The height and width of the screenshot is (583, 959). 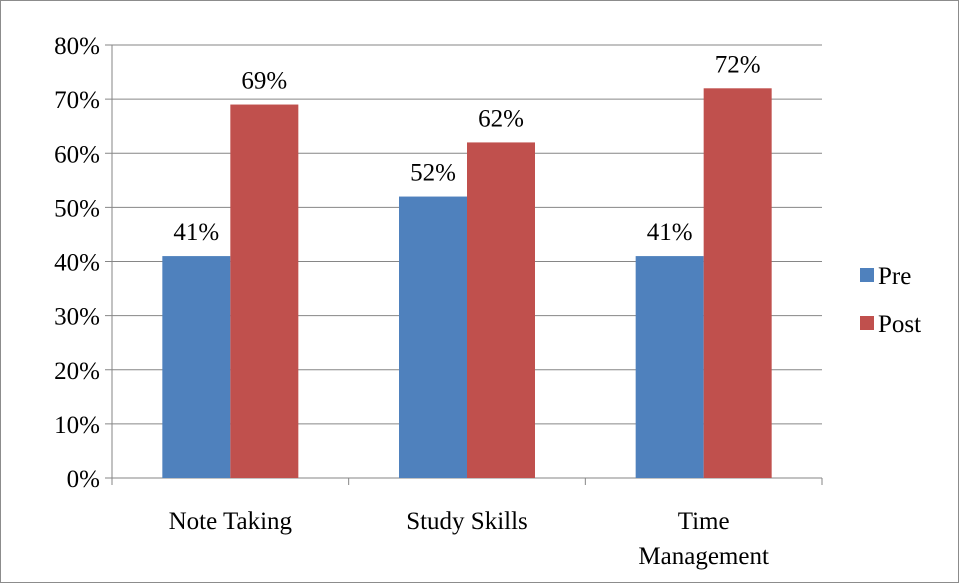 What do you see at coordinates (738, 64) in the screenshot?
I see `data-label: 72%` at bounding box center [738, 64].